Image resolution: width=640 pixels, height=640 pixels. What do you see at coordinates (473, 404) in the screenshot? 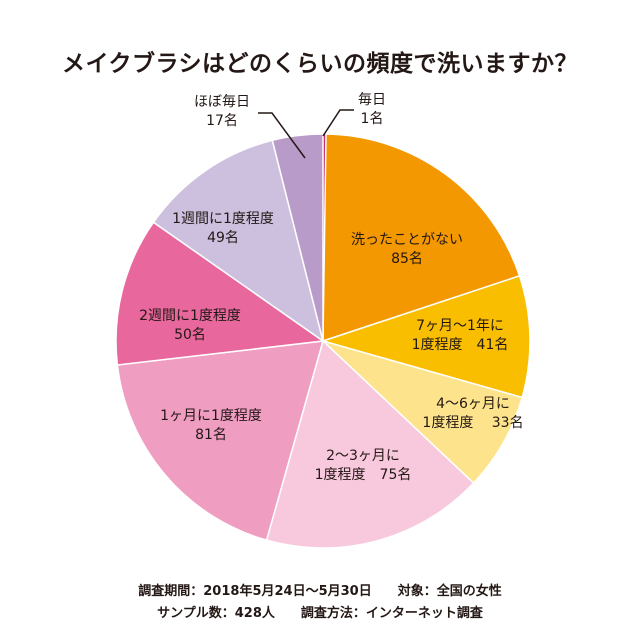
I see `slice-label-line: 4〜6ヶ月に` at bounding box center [473, 404].